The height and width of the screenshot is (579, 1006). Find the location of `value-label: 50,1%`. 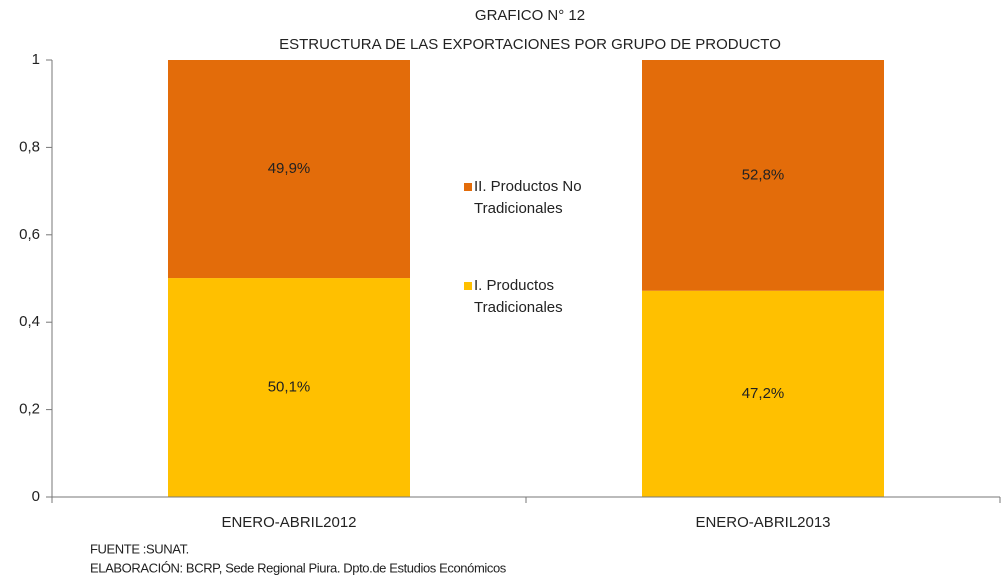

value-label: 50,1% is located at coordinates (289, 387).